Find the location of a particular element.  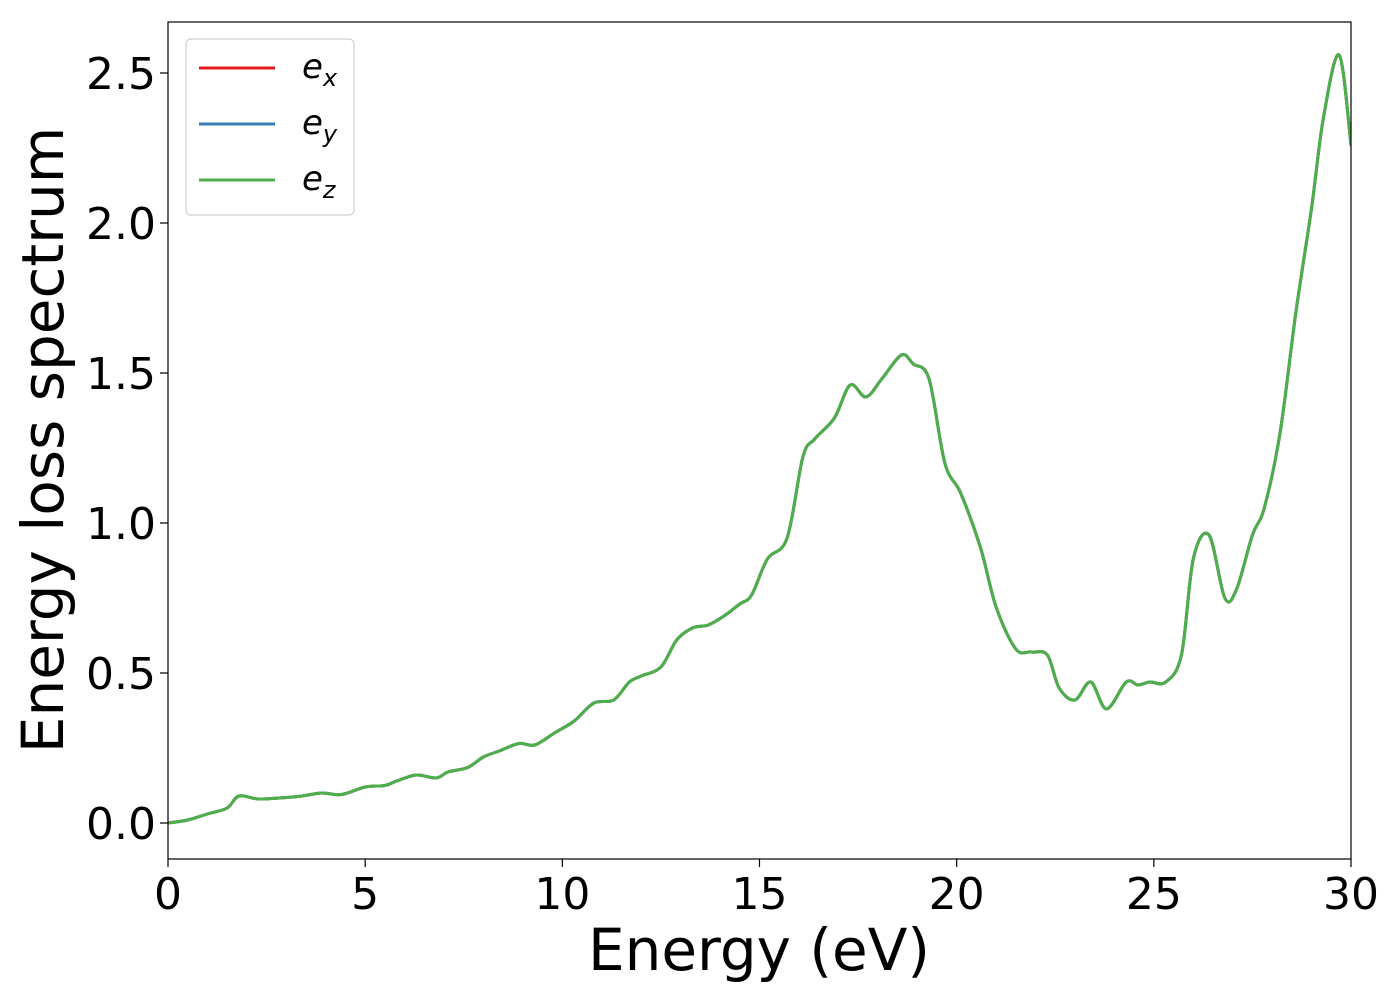

x-tick-label: 15 is located at coordinates (760, 894).